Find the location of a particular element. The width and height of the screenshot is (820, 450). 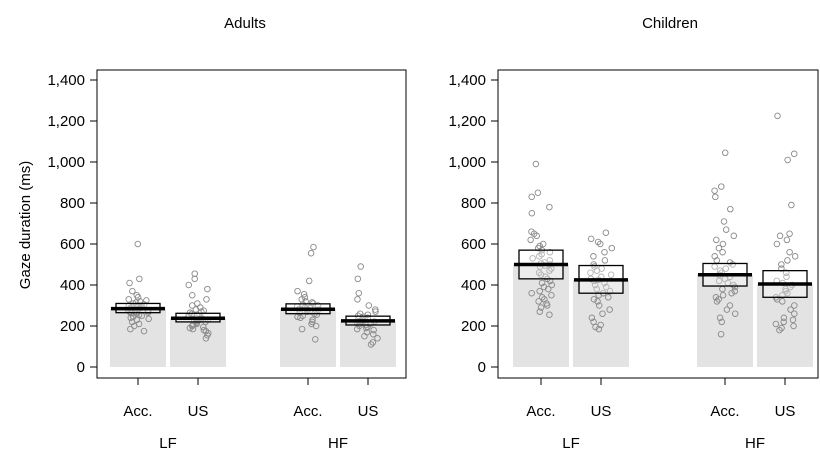

y-tick-label: 200 is located at coordinates (72, 326).